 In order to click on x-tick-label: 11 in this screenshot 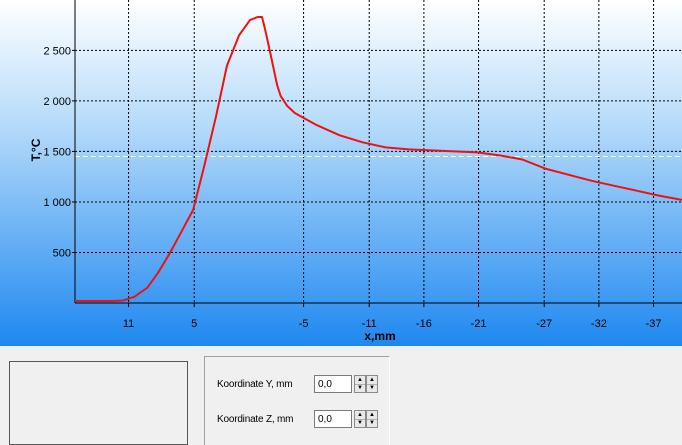, I will do `click(128, 324)`.